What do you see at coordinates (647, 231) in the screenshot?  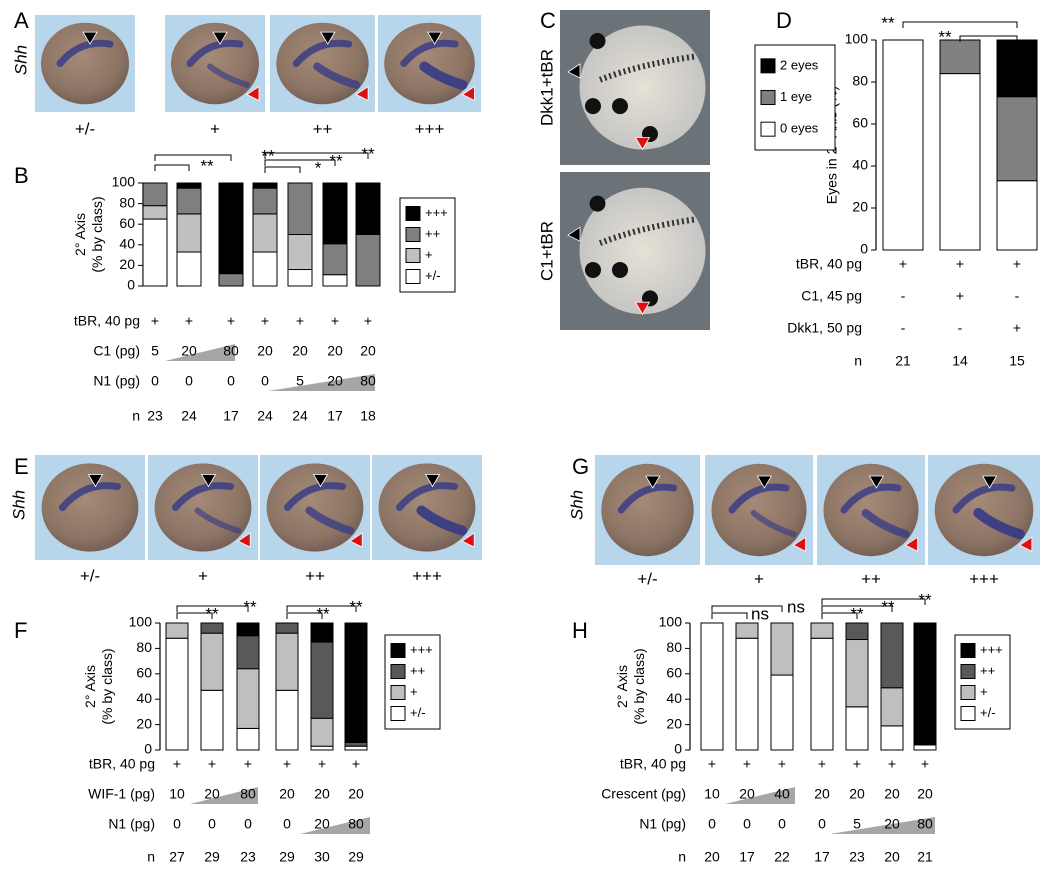 I see `pigment` at bounding box center [647, 231].